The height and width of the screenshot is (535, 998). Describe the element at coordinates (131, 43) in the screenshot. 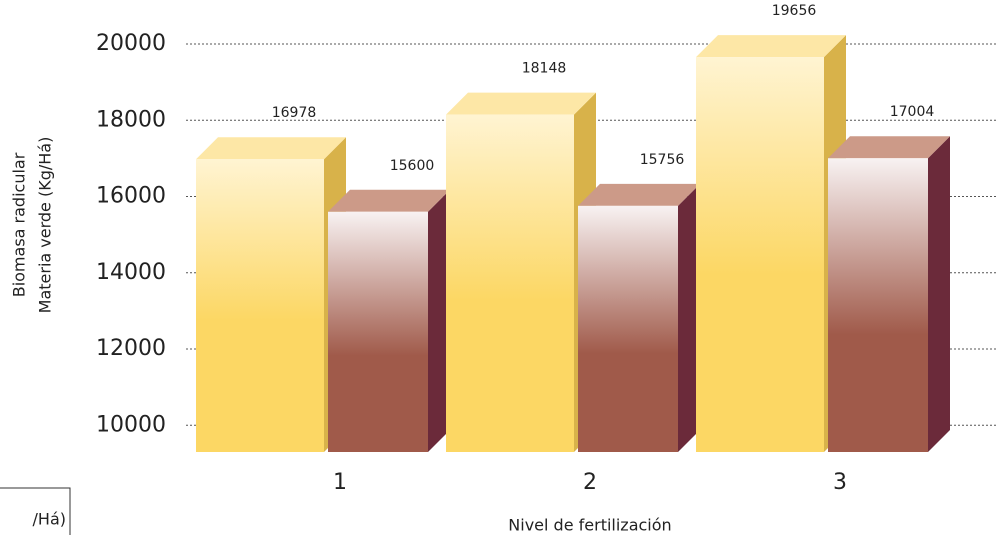

I see `y-tick-label: 20000` at that location.